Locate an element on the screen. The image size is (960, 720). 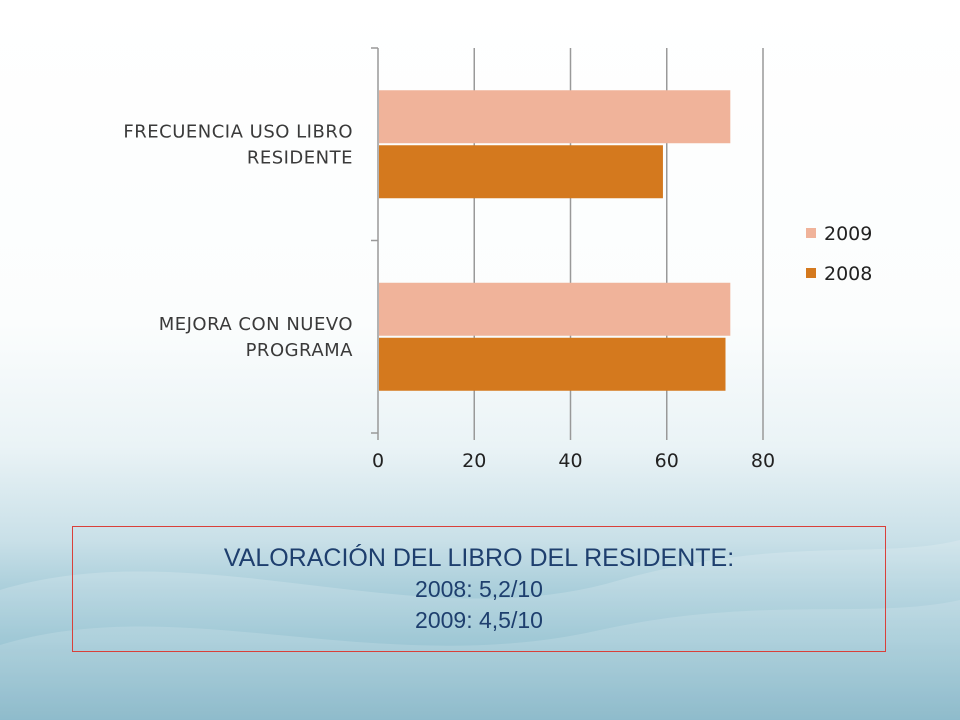
category-label: PROGRAMA is located at coordinates (300, 350).